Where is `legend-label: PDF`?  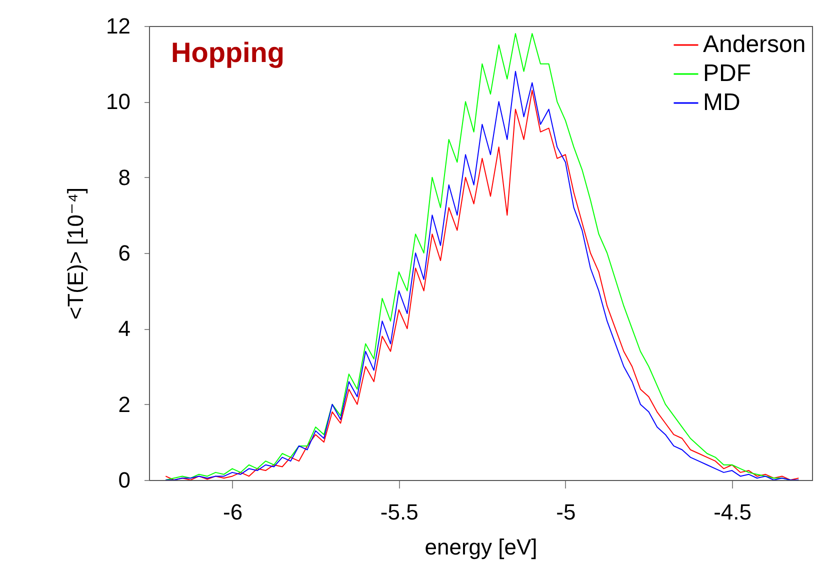 legend-label: PDF is located at coordinates (727, 73).